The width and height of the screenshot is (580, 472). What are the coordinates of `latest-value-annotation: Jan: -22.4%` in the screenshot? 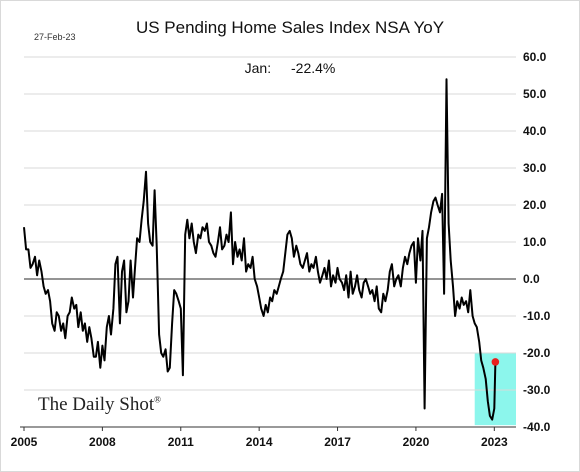 It's located at (290, 68).